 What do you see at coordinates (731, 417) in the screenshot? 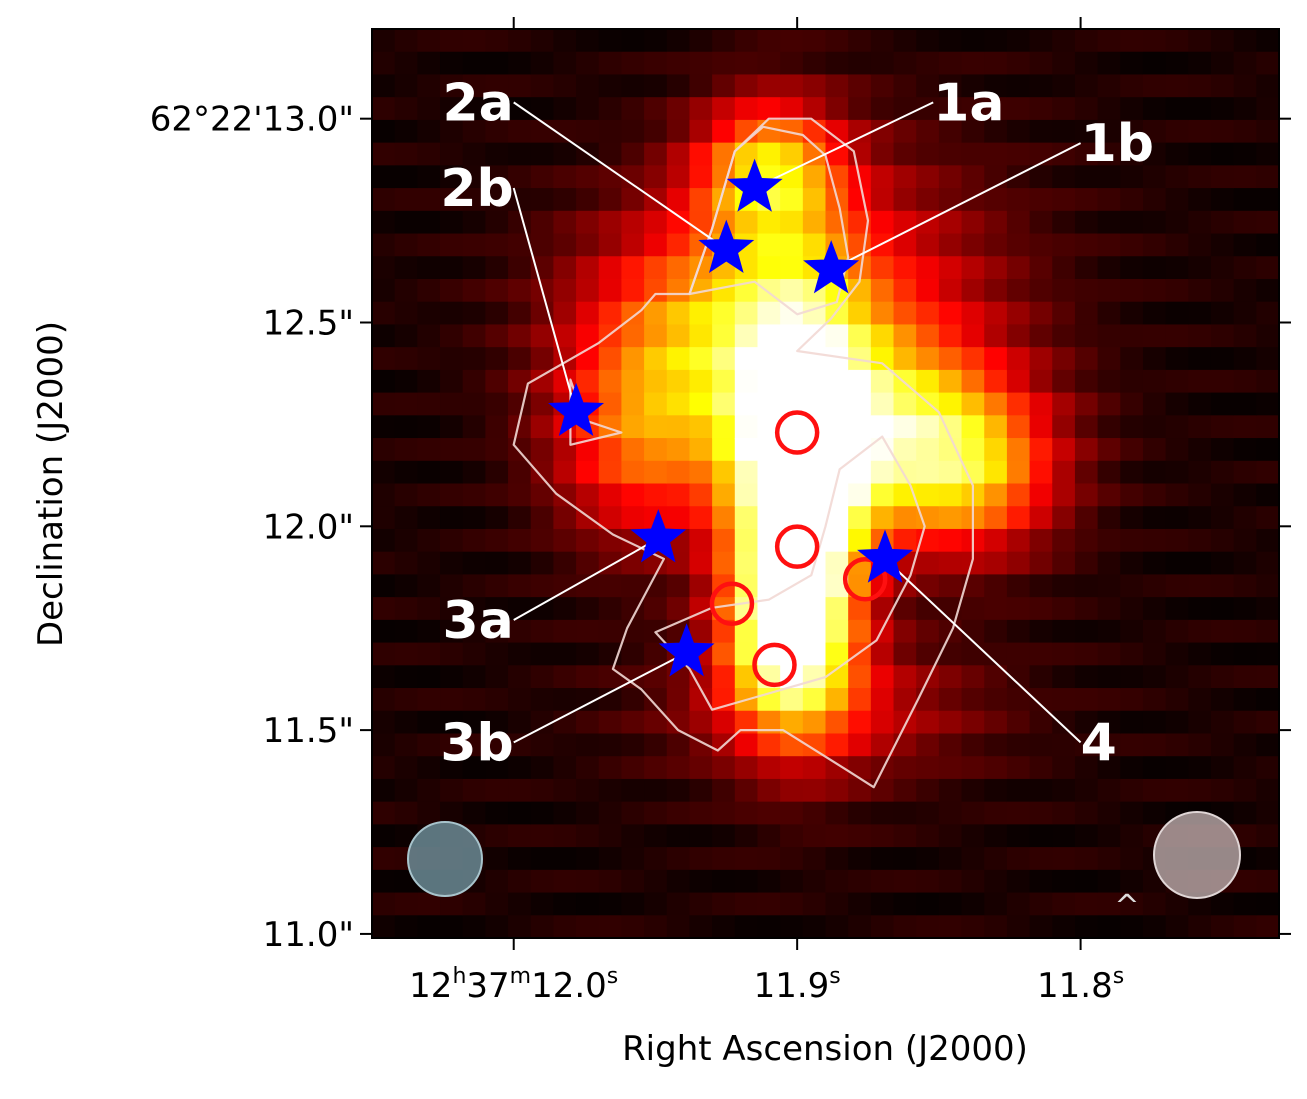
I see `star-markers` at bounding box center [731, 417].